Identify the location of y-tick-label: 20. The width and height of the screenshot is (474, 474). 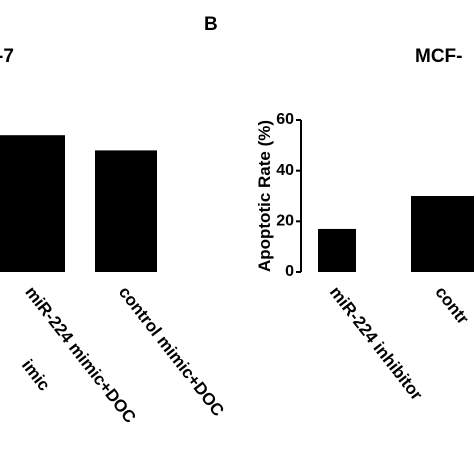
(285, 221).